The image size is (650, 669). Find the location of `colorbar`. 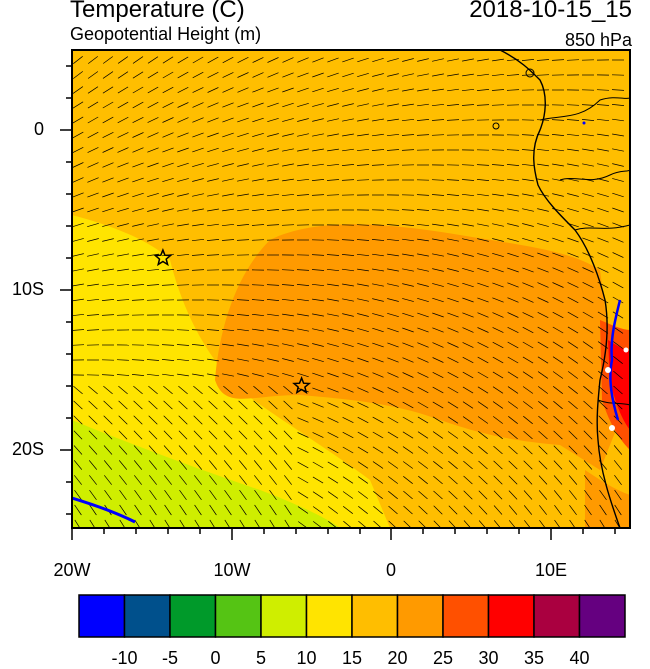

colorbar is located at coordinates (352, 616).